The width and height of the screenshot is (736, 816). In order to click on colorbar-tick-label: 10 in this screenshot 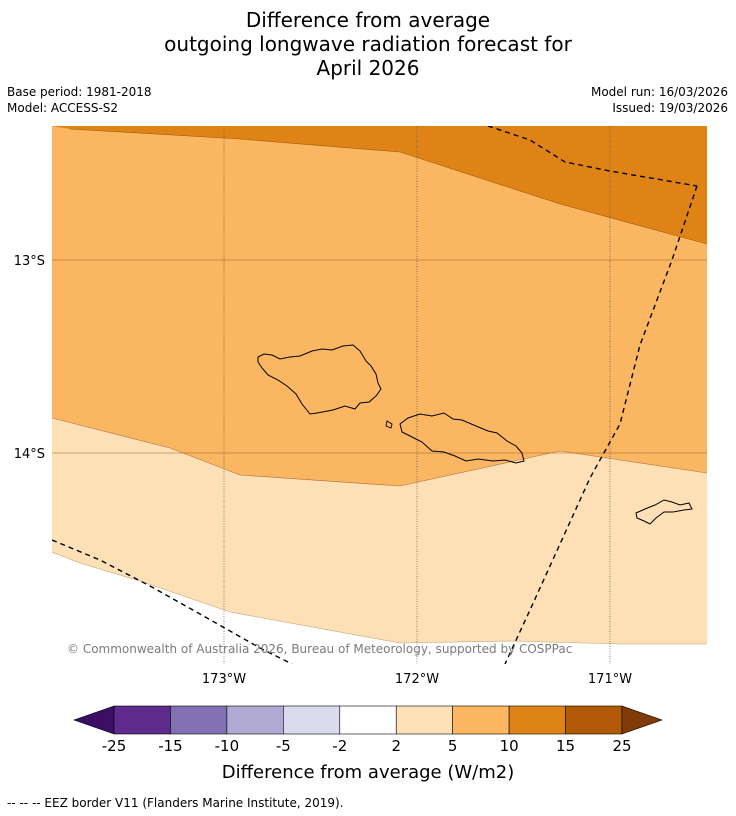, I will do `click(509, 746)`.